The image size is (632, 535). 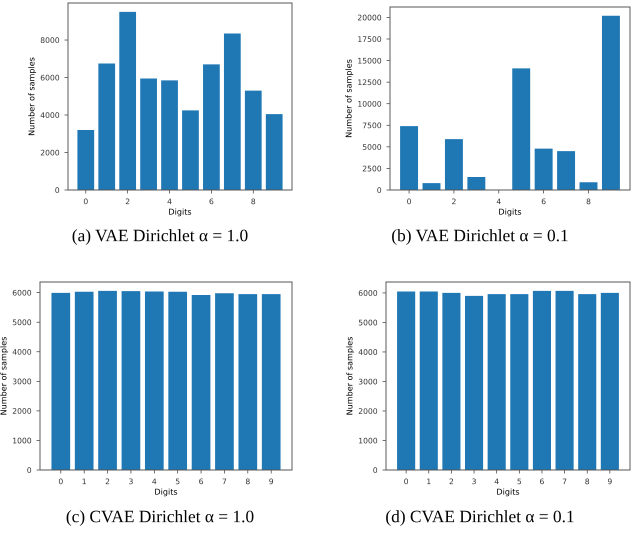 I want to click on text: (d) CVAE Dirichlet α = 0.1, so click(x=480, y=518).